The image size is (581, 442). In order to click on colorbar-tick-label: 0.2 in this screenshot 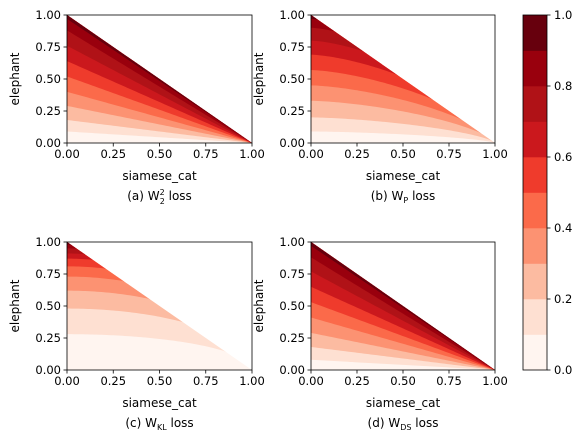, I will do `click(563, 299)`.